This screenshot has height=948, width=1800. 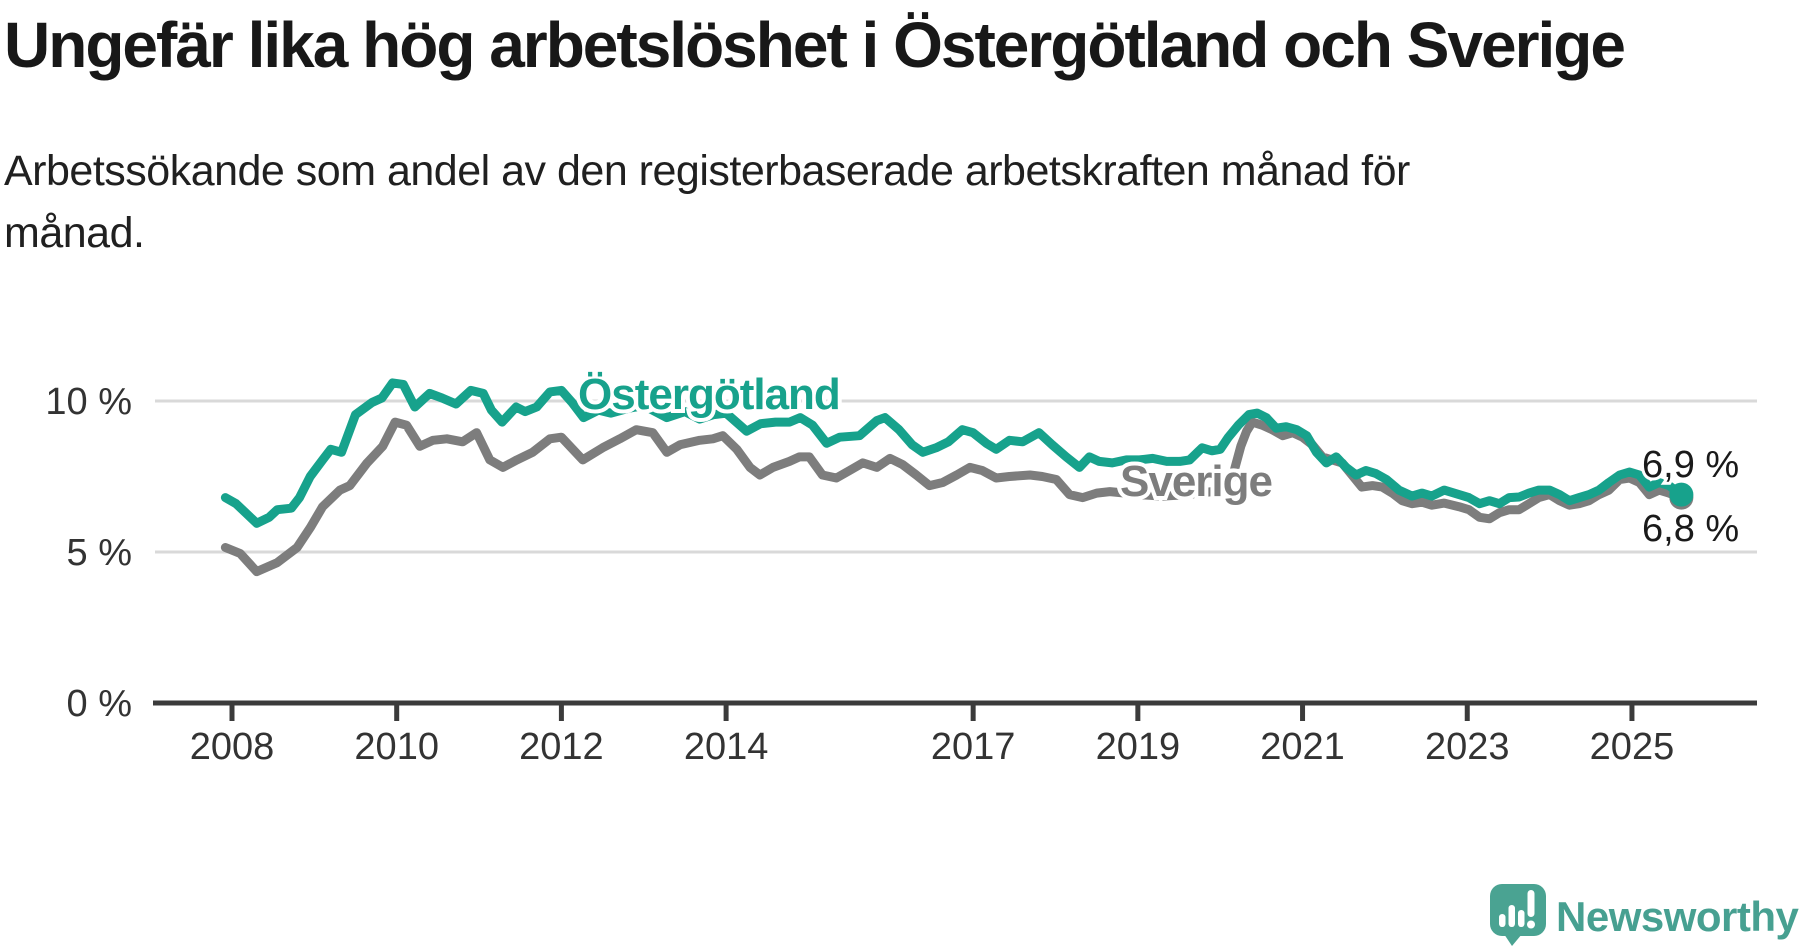 What do you see at coordinates (88, 402) in the screenshot?
I see `y-tick-label-10: 10 %` at bounding box center [88, 402].